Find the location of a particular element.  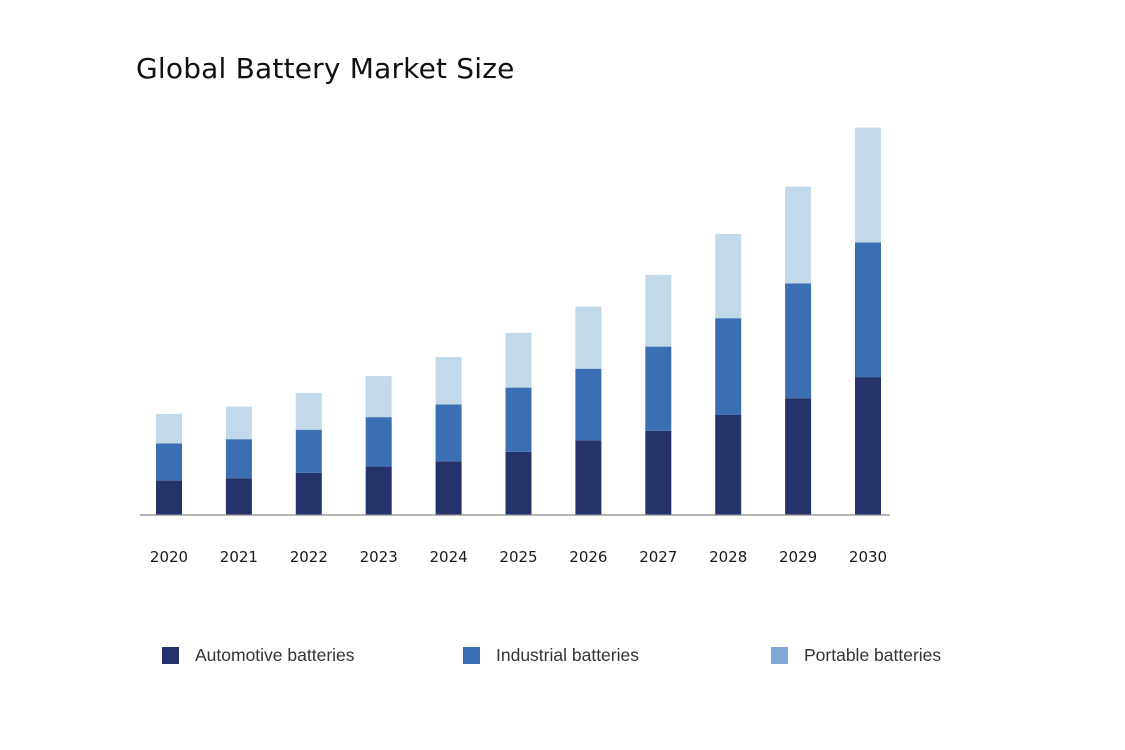

bar-segment-portable-2028 is located at coordinates (728, 276).